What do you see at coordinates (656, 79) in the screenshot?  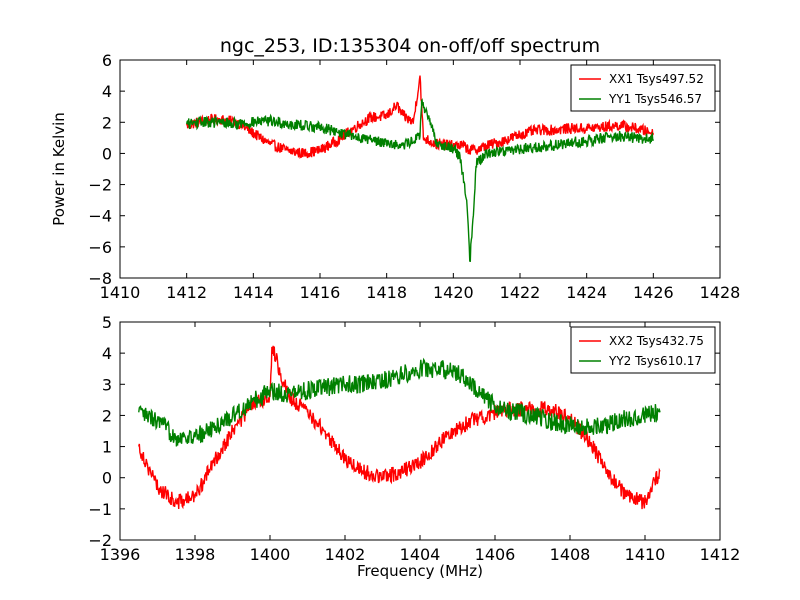 I see `legend-entry: XX1 Tsys497.52` at bounding box center [656, 79].